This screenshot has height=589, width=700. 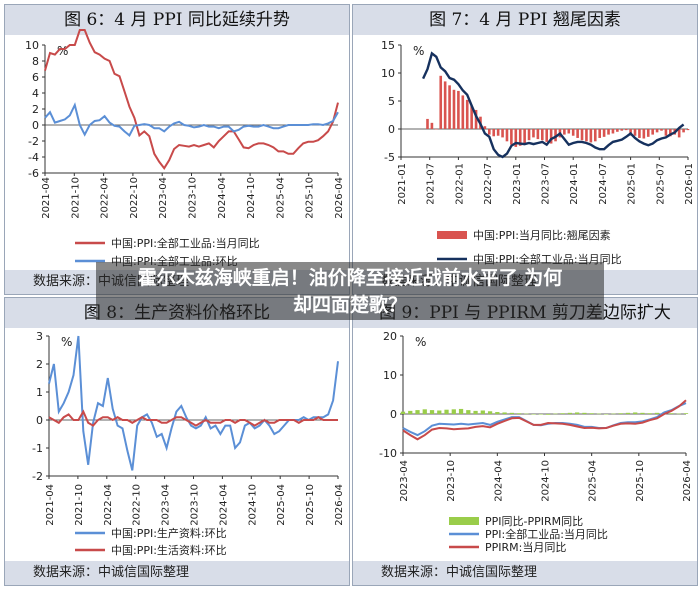 I want to click on x-tick-label: 2026-01, so click(x=689, y=184).